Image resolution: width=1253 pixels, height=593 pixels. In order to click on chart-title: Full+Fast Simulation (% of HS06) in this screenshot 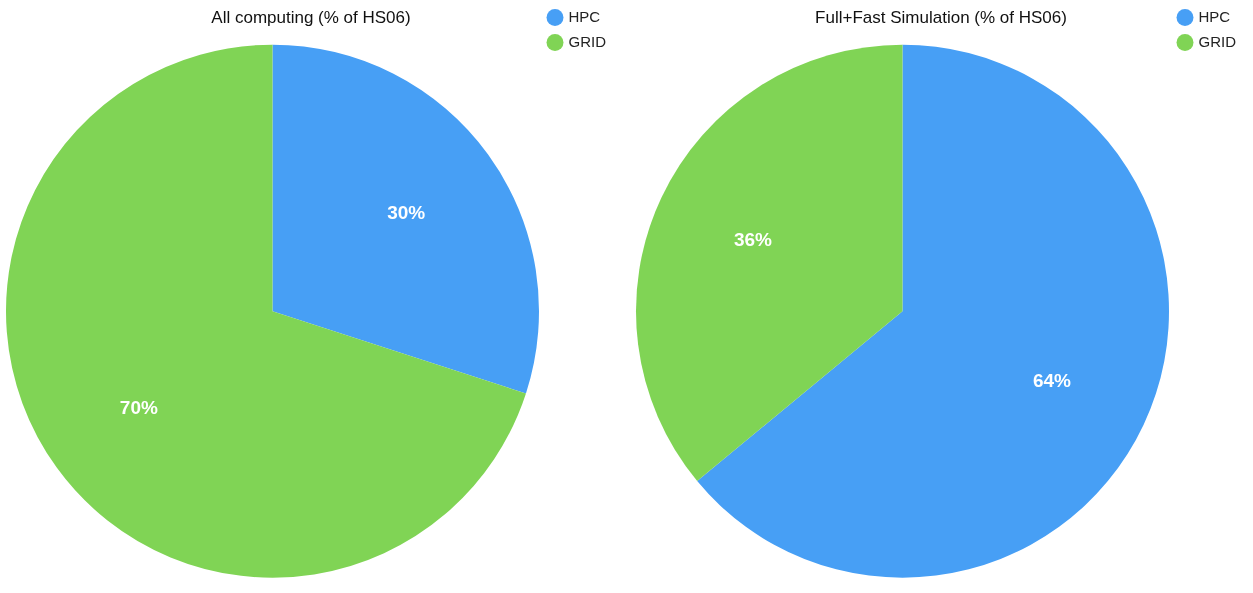, I will do `click(941, 17)`.